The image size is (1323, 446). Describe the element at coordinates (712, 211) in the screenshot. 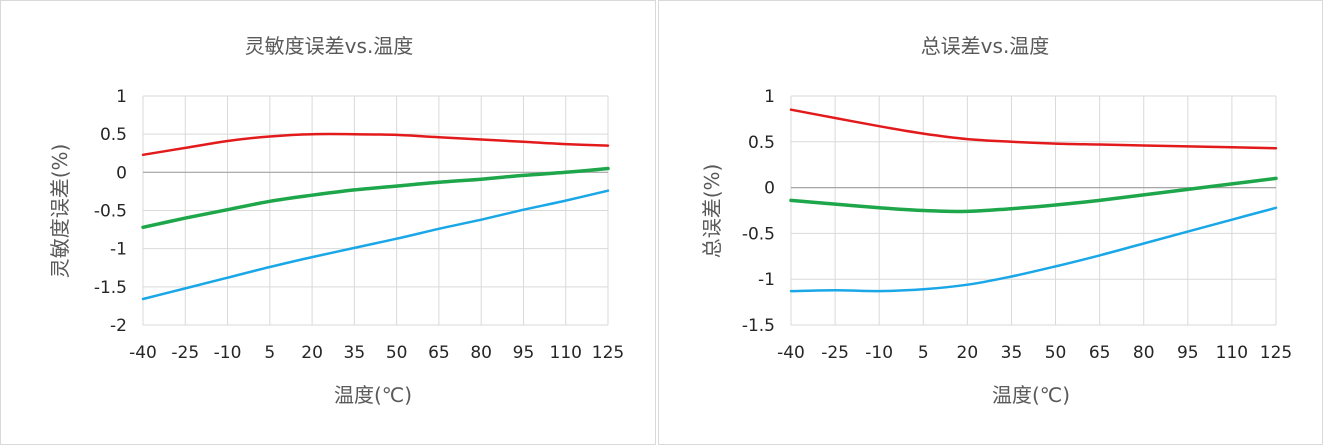

I see `y-axis-title: 总误差(%)` at that location.